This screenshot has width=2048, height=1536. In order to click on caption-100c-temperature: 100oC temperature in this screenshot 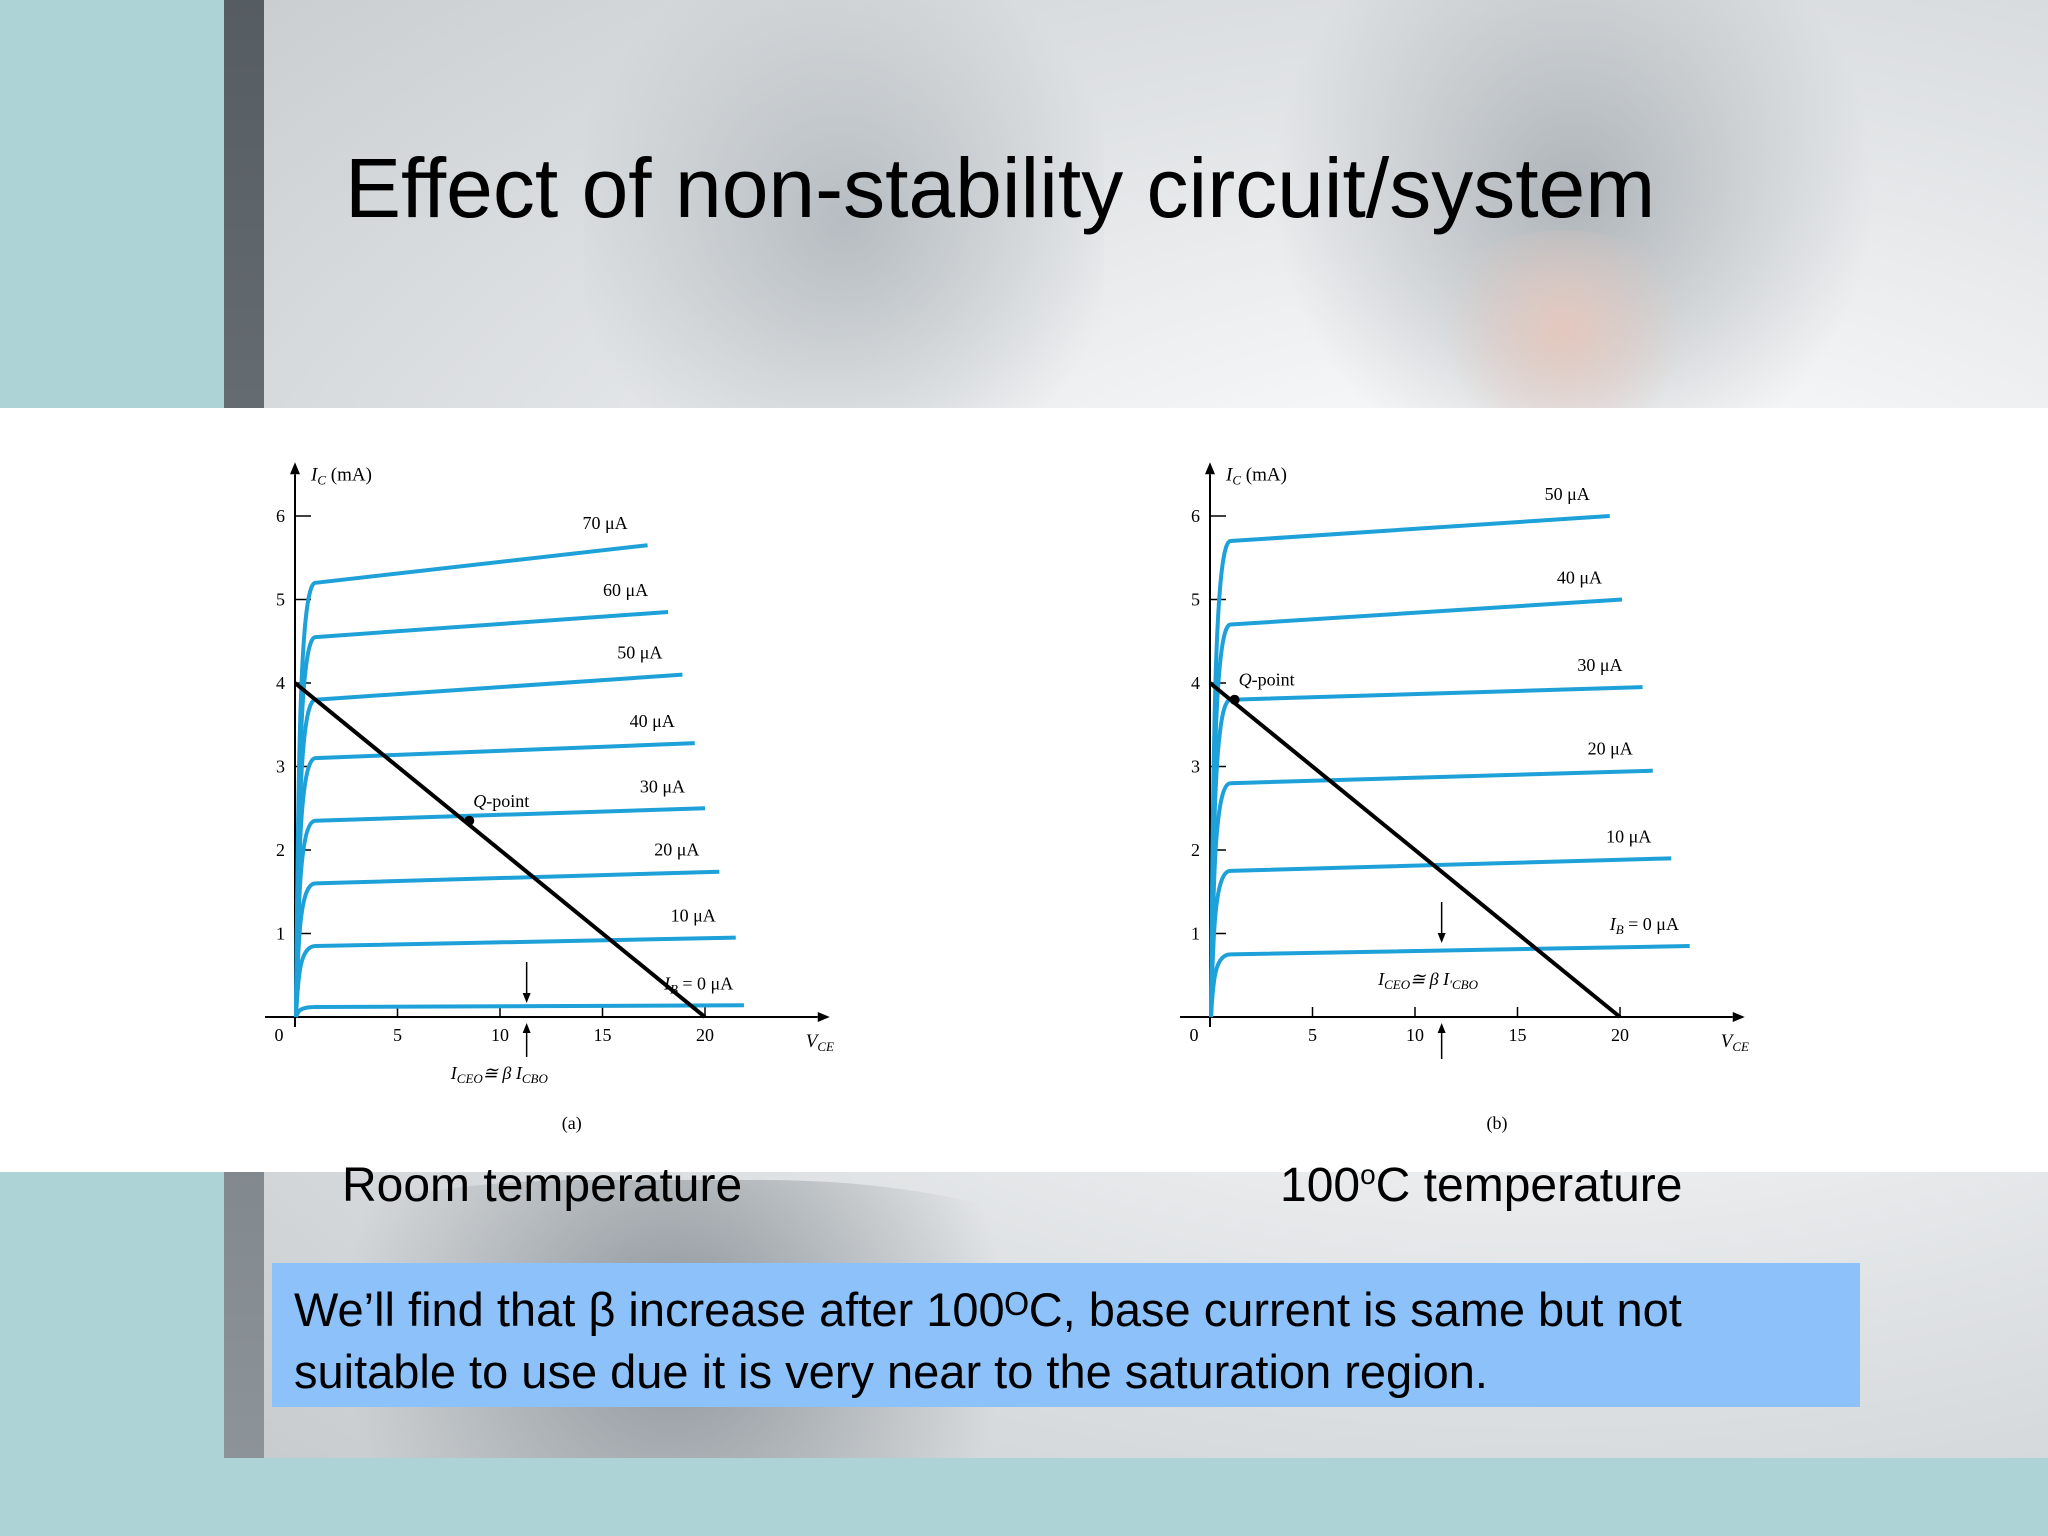, I will do `click(1481, 1185)`.